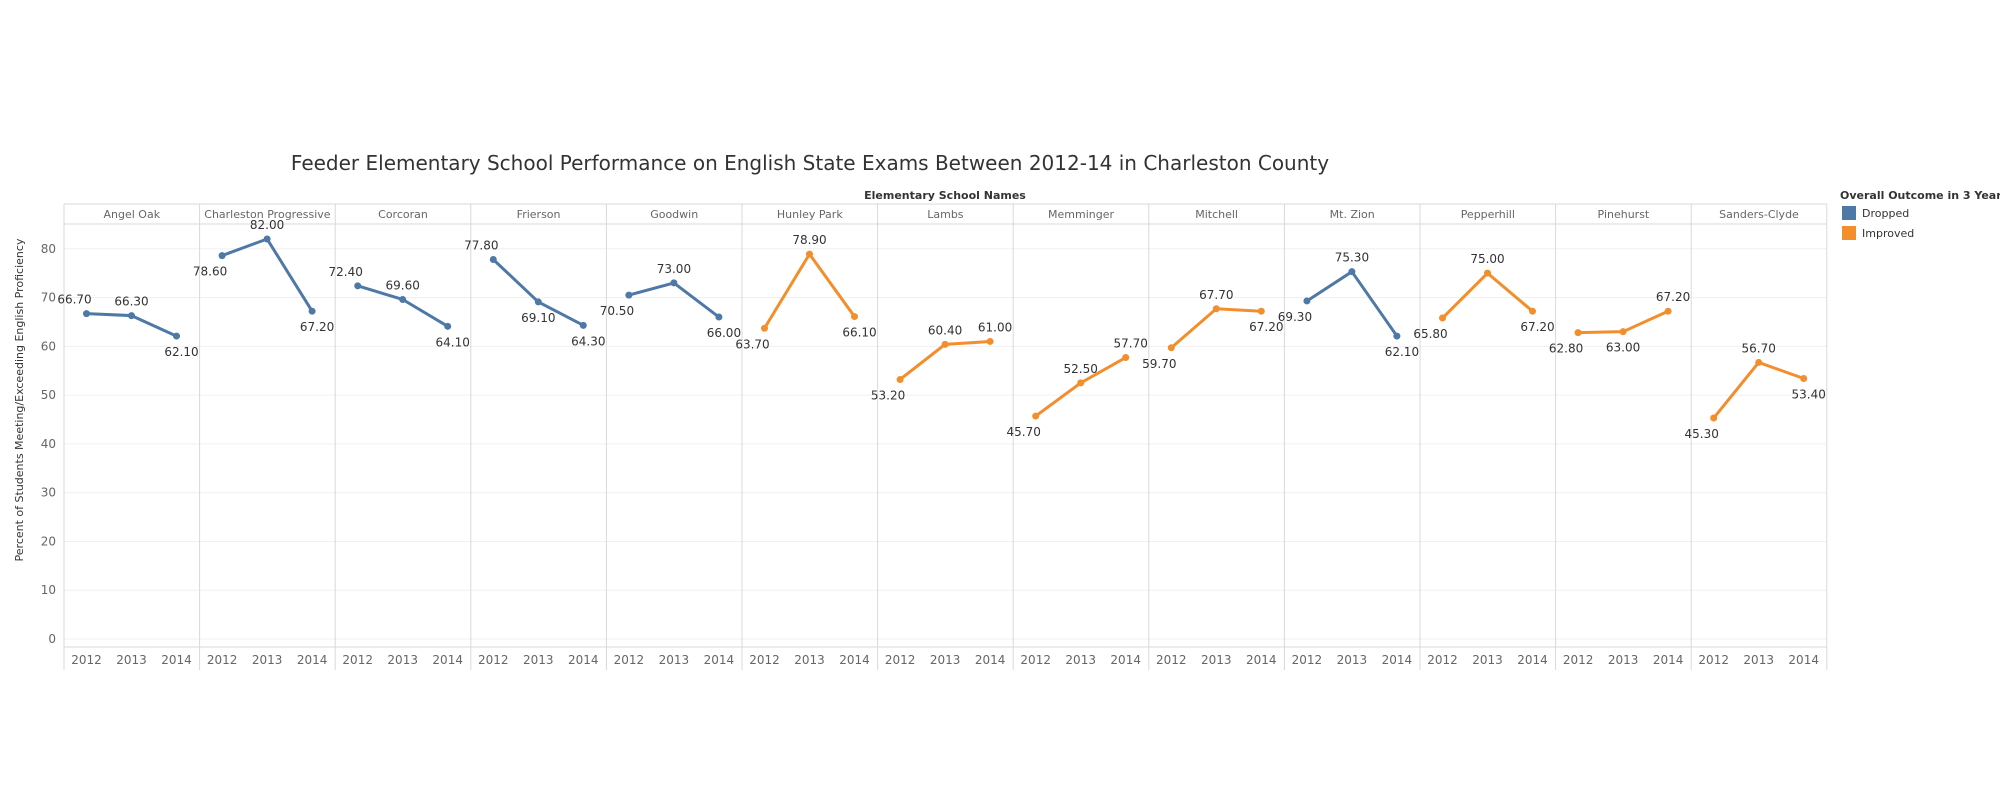 This screenshot has height=810, width=2000. Describe the element at coordinates (945, 195) in the screenshot. I see `column-header-title: Elementary School Names` at that location.